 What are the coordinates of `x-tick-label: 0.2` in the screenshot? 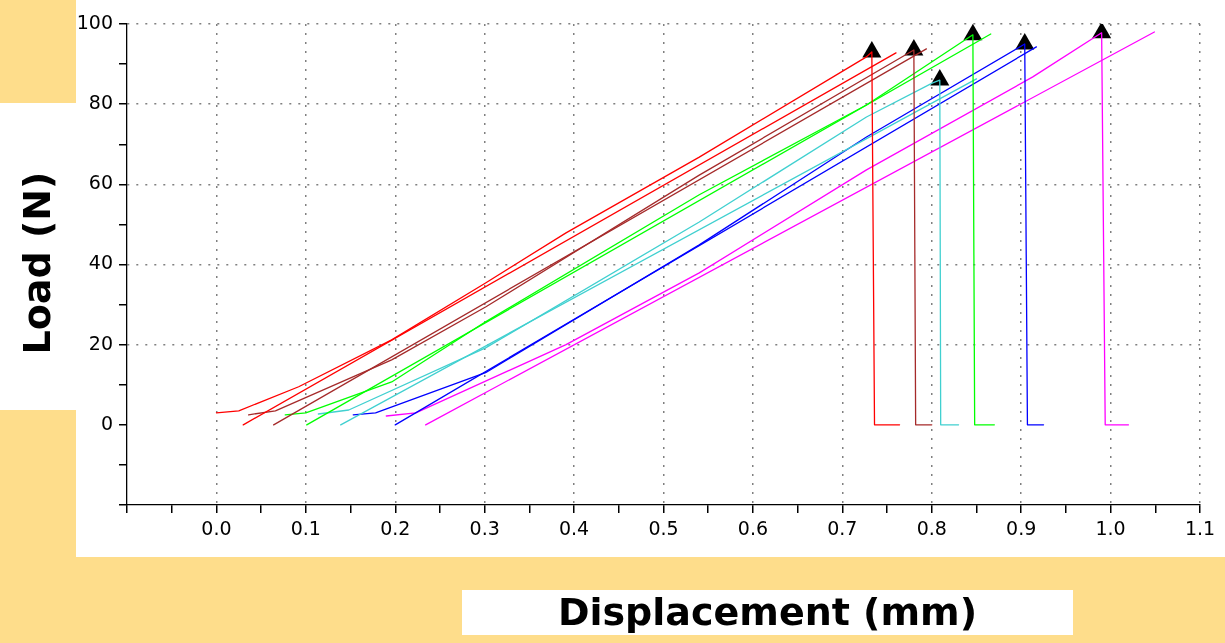 It's located at (395, 528).